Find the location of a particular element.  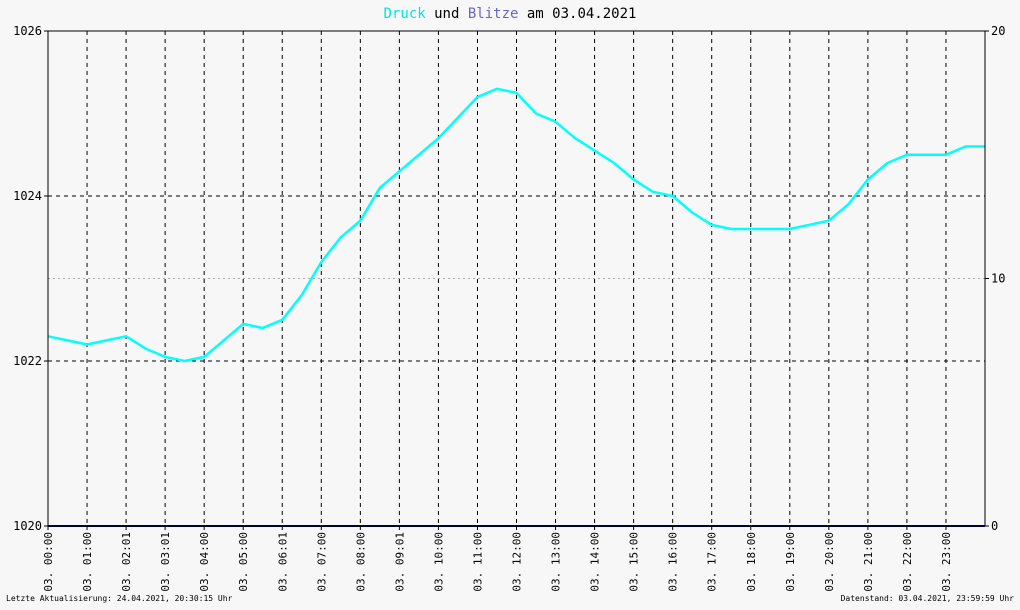

x-tick-label: 03. 20:00 is located at coordinates (829, 562).